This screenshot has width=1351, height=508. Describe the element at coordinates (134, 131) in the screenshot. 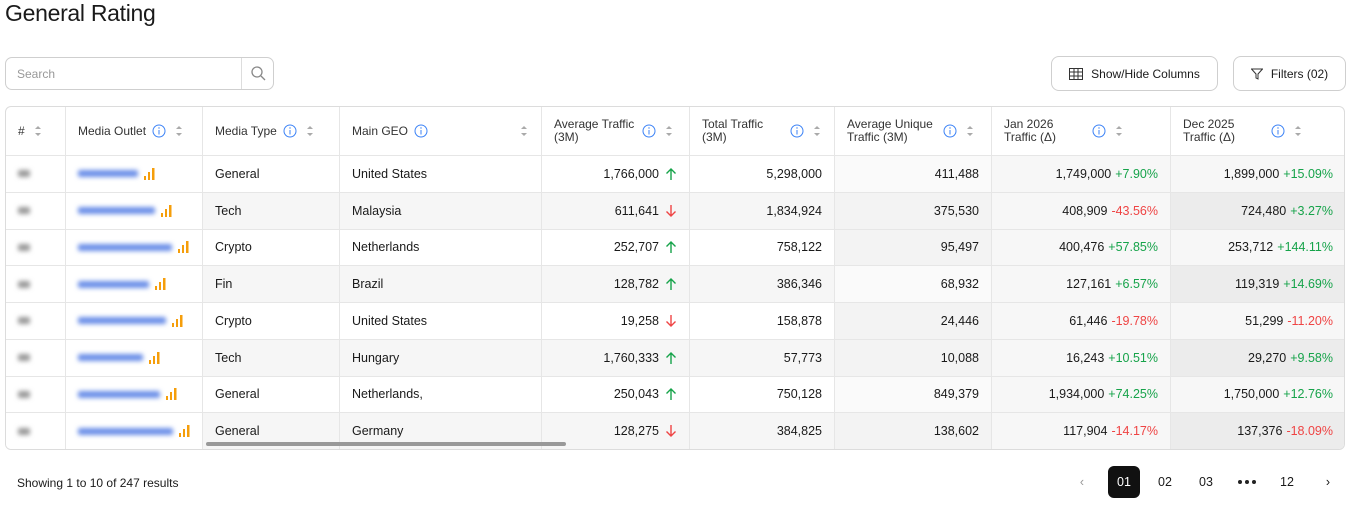

I see `column-header: Media Outlet` at that location.